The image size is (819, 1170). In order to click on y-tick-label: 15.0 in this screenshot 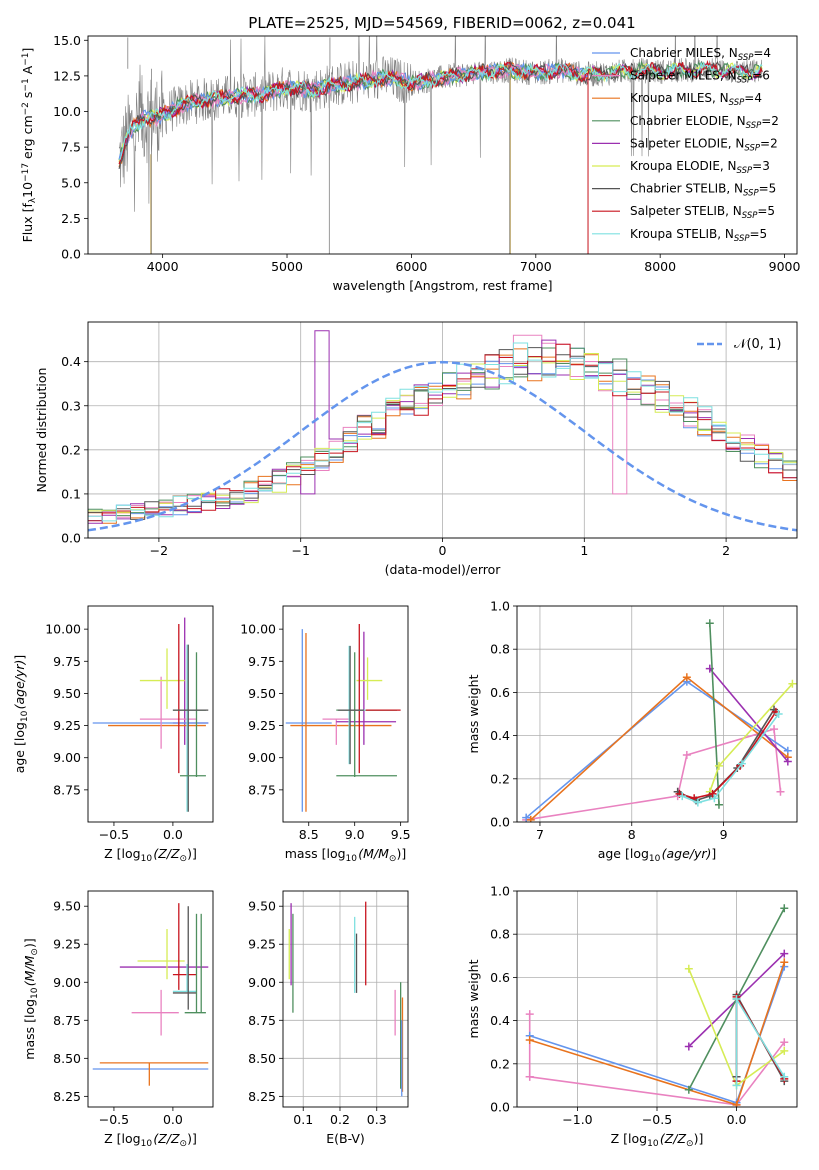, I will do `click(67, 40)`.